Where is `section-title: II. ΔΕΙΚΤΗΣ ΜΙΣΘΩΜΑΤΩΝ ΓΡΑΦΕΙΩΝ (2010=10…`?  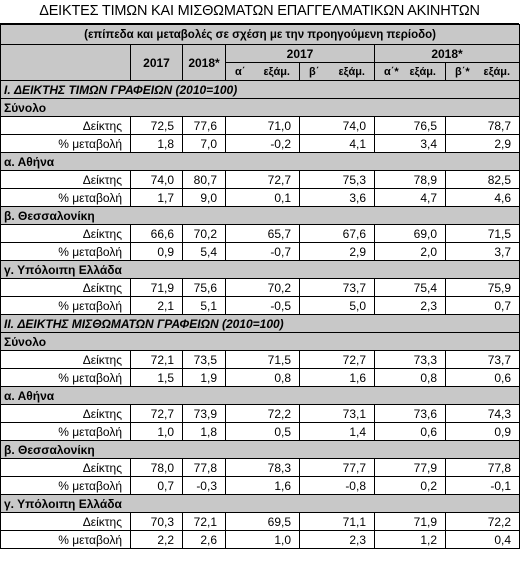 section-title: II. ΔΕΙΚΤΗΣ ΜΙΣΘΩΜΑΤΩΝ ΓΡΑΦΕΙΩΝ (2010=10… is located at coordinates (260, 323).